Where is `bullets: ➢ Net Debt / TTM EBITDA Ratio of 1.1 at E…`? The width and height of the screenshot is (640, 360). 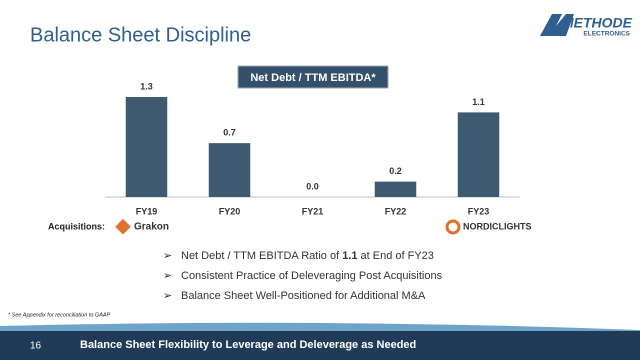 bullets: ➢ Net Debt / TTM EBITDA Ratio of 1.1 at E… is located at coordinates (303, 276).